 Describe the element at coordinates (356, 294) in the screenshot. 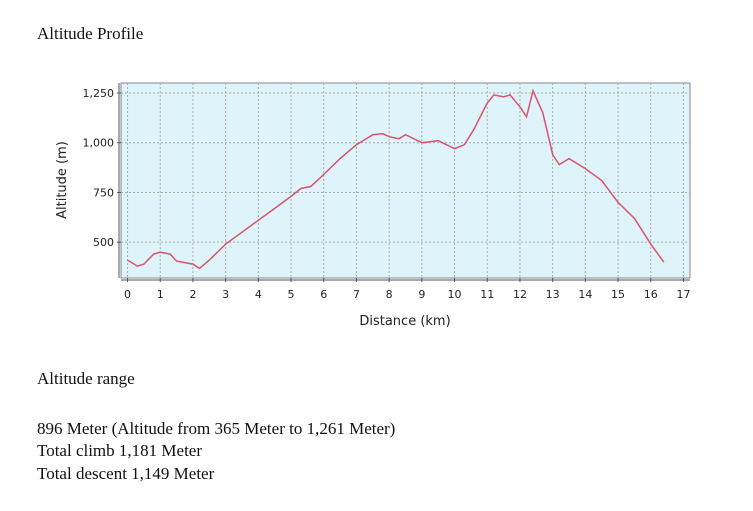

I see `x-tick-label: 7` at that location.